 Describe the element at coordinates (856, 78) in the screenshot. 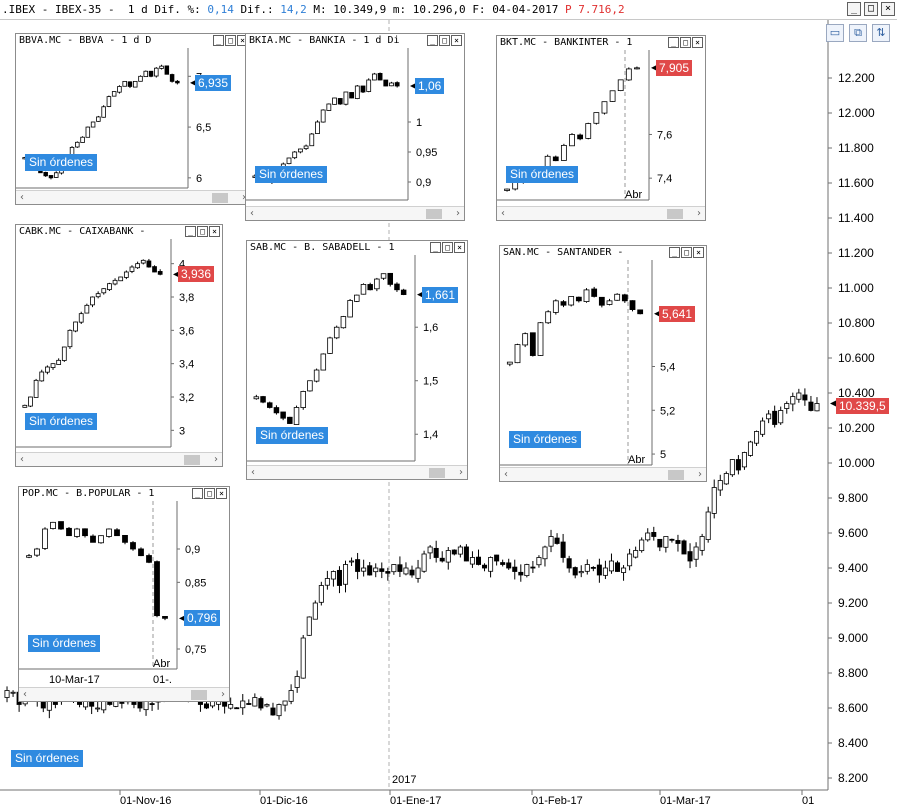

I see `y-tick-label: 12.200` at that location.